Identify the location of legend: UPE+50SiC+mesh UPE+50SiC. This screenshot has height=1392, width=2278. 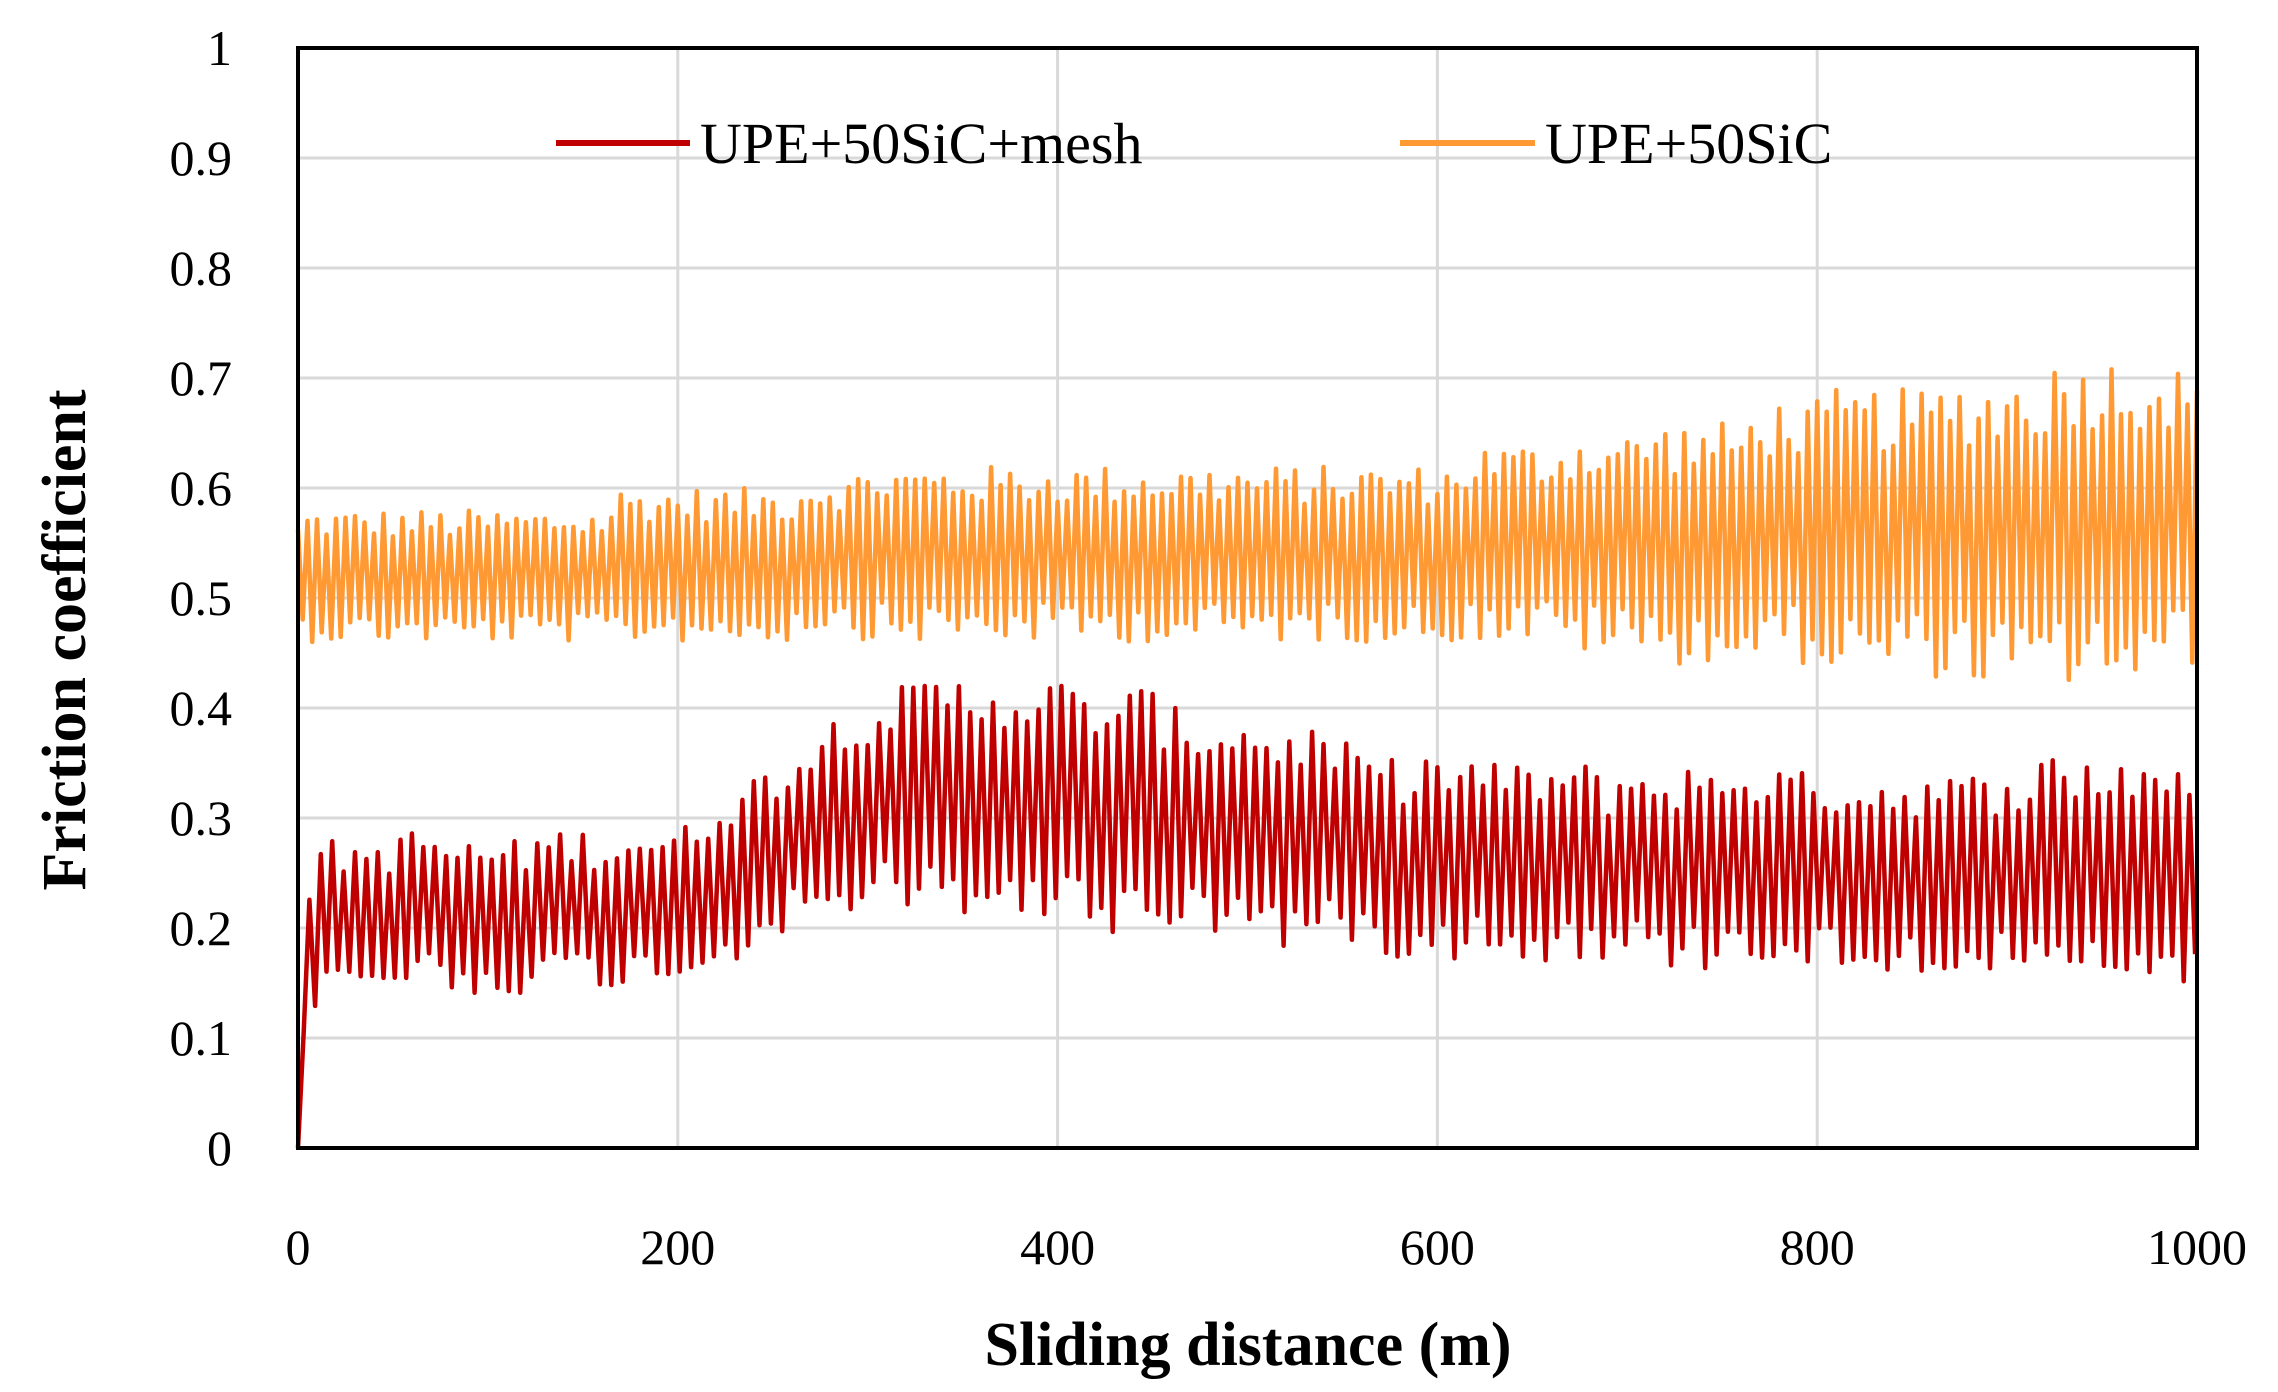
(1194, 143).